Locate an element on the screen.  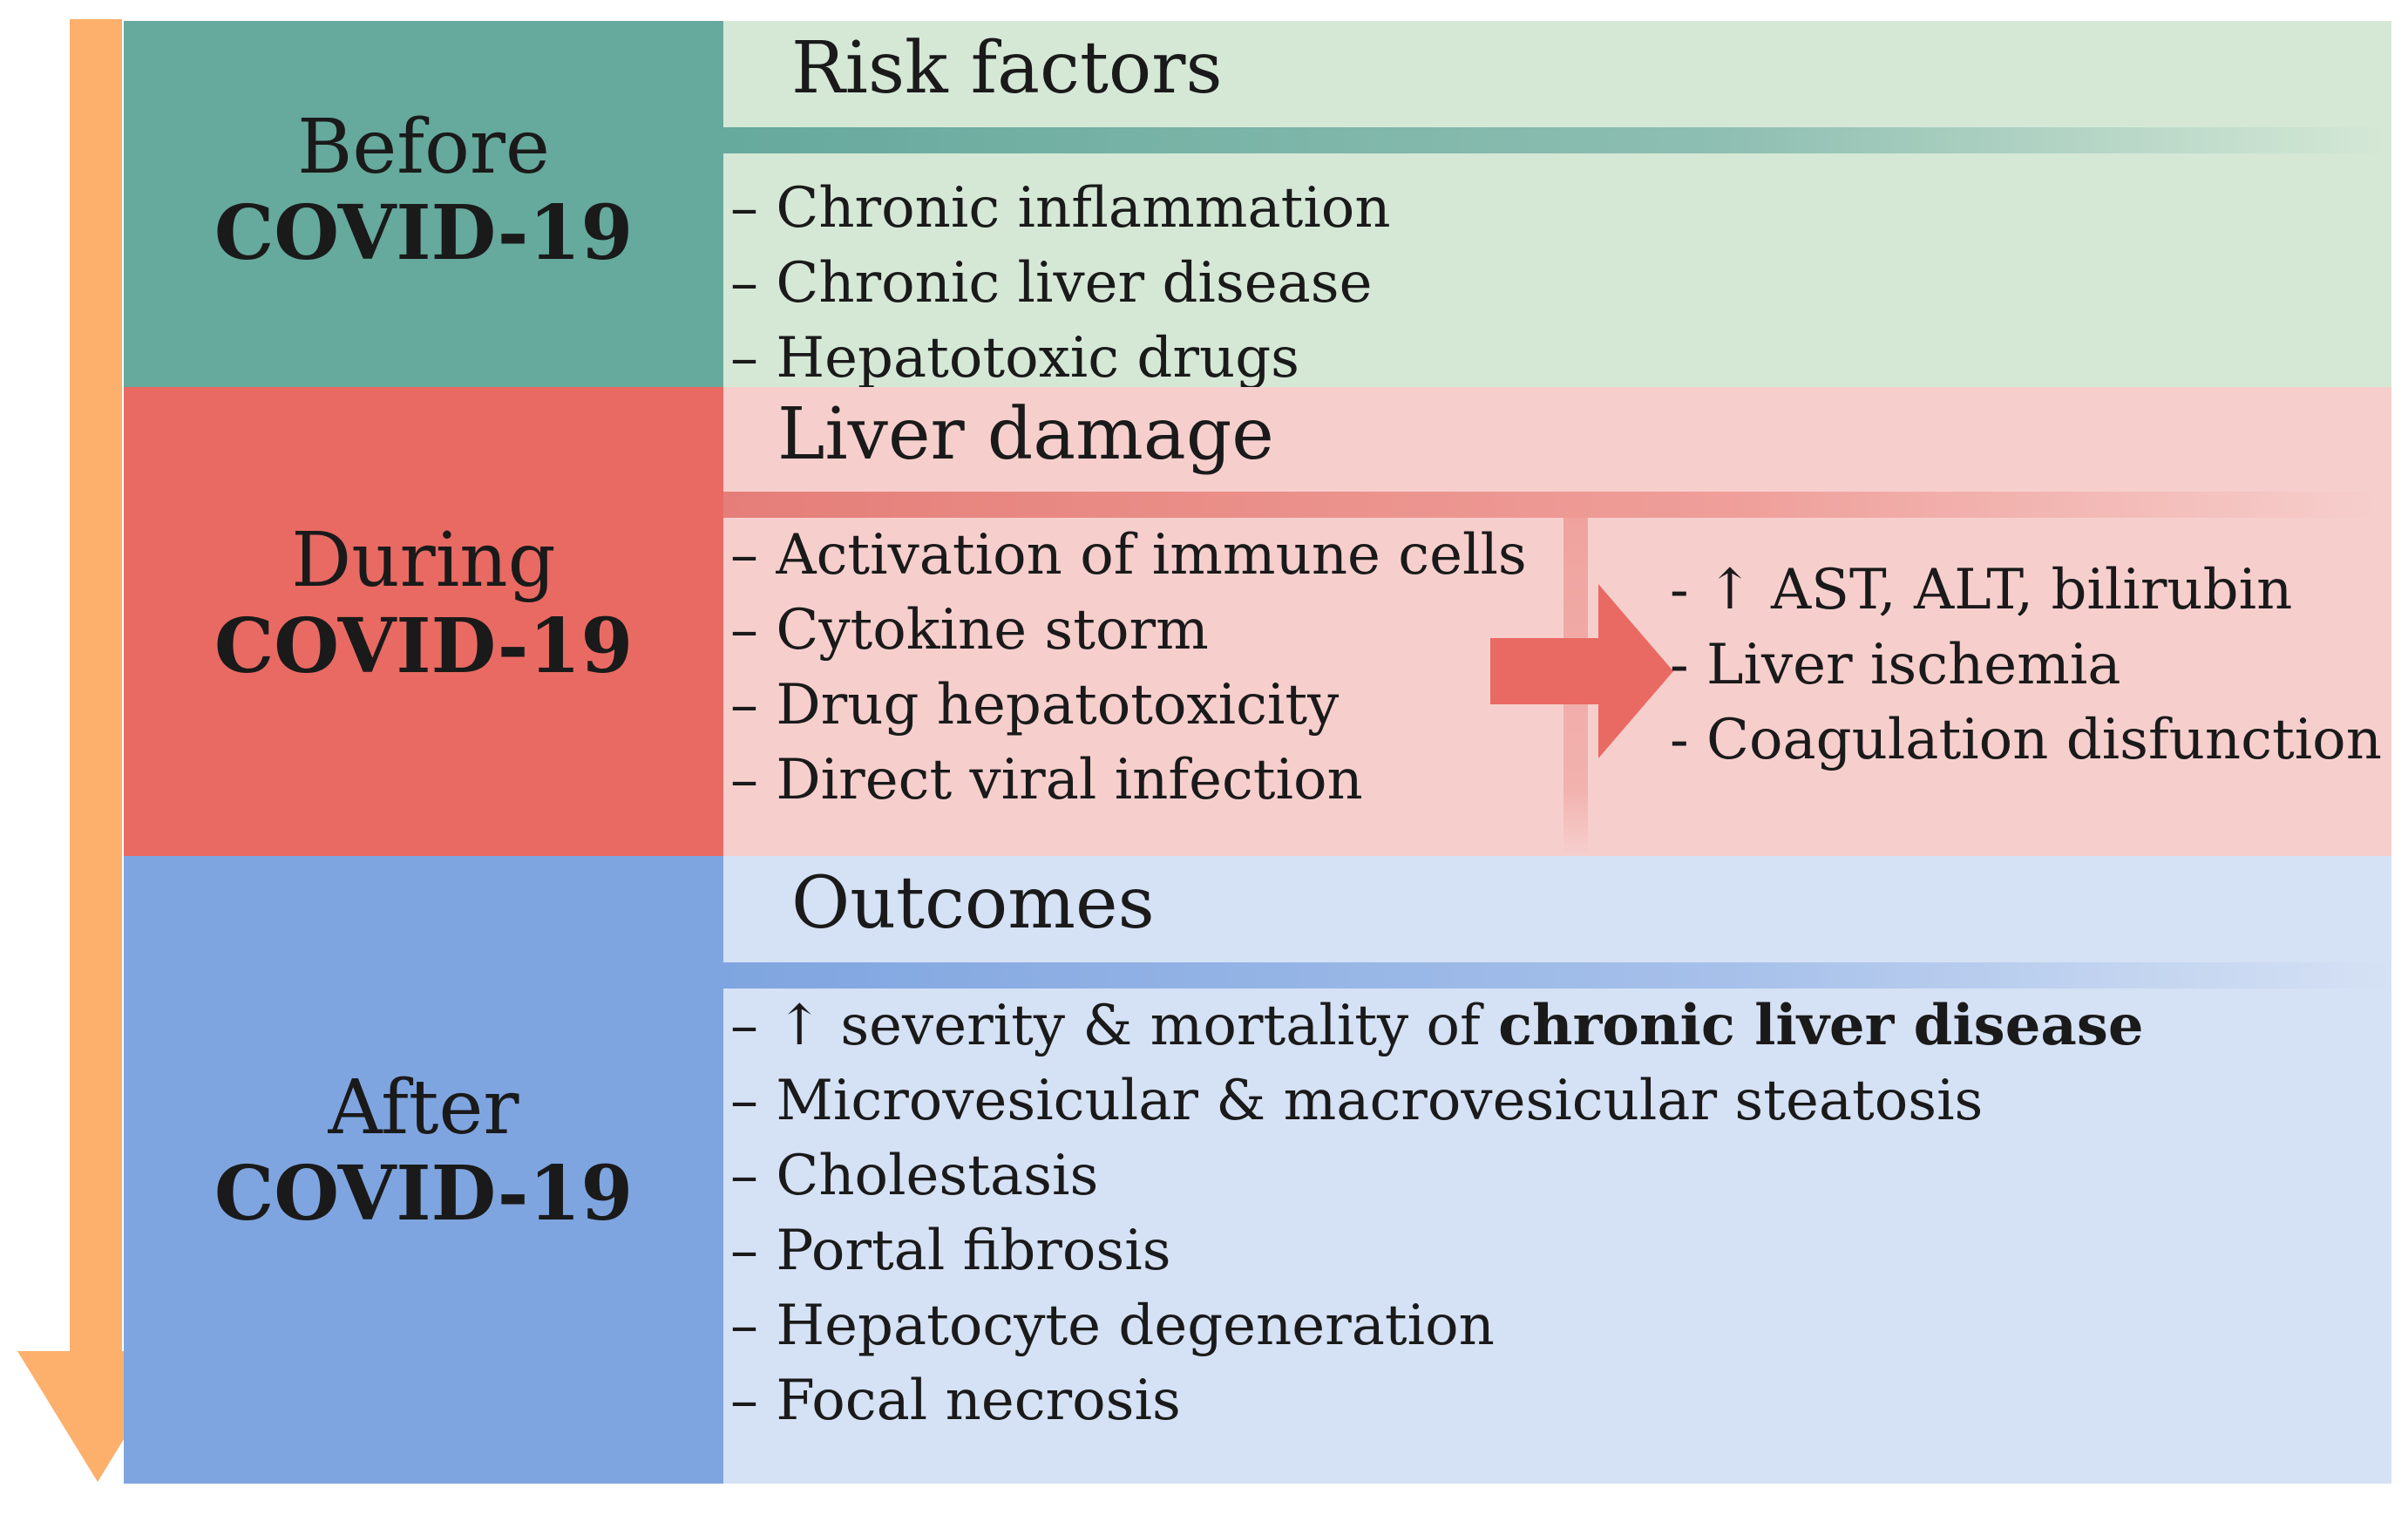
list-item: – Focal necrosis is located at coordinates (955, 1401).